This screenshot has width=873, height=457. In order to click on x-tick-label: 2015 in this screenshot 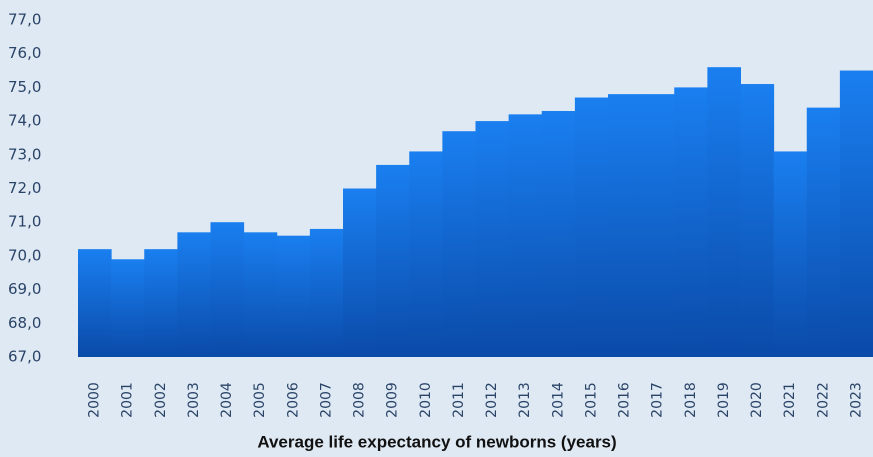, I will do `click(591, 400)`.